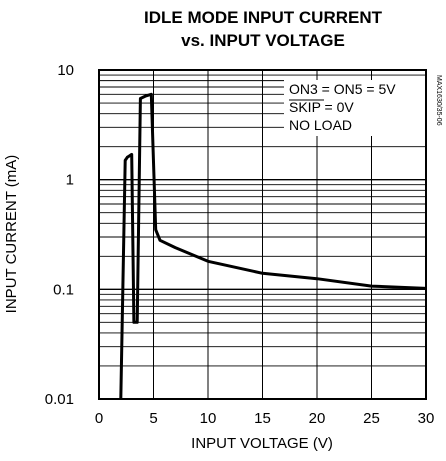 This screenshot has width=446, height=461. I want to click on x-tick-label-3: 15, so click(262, 418).